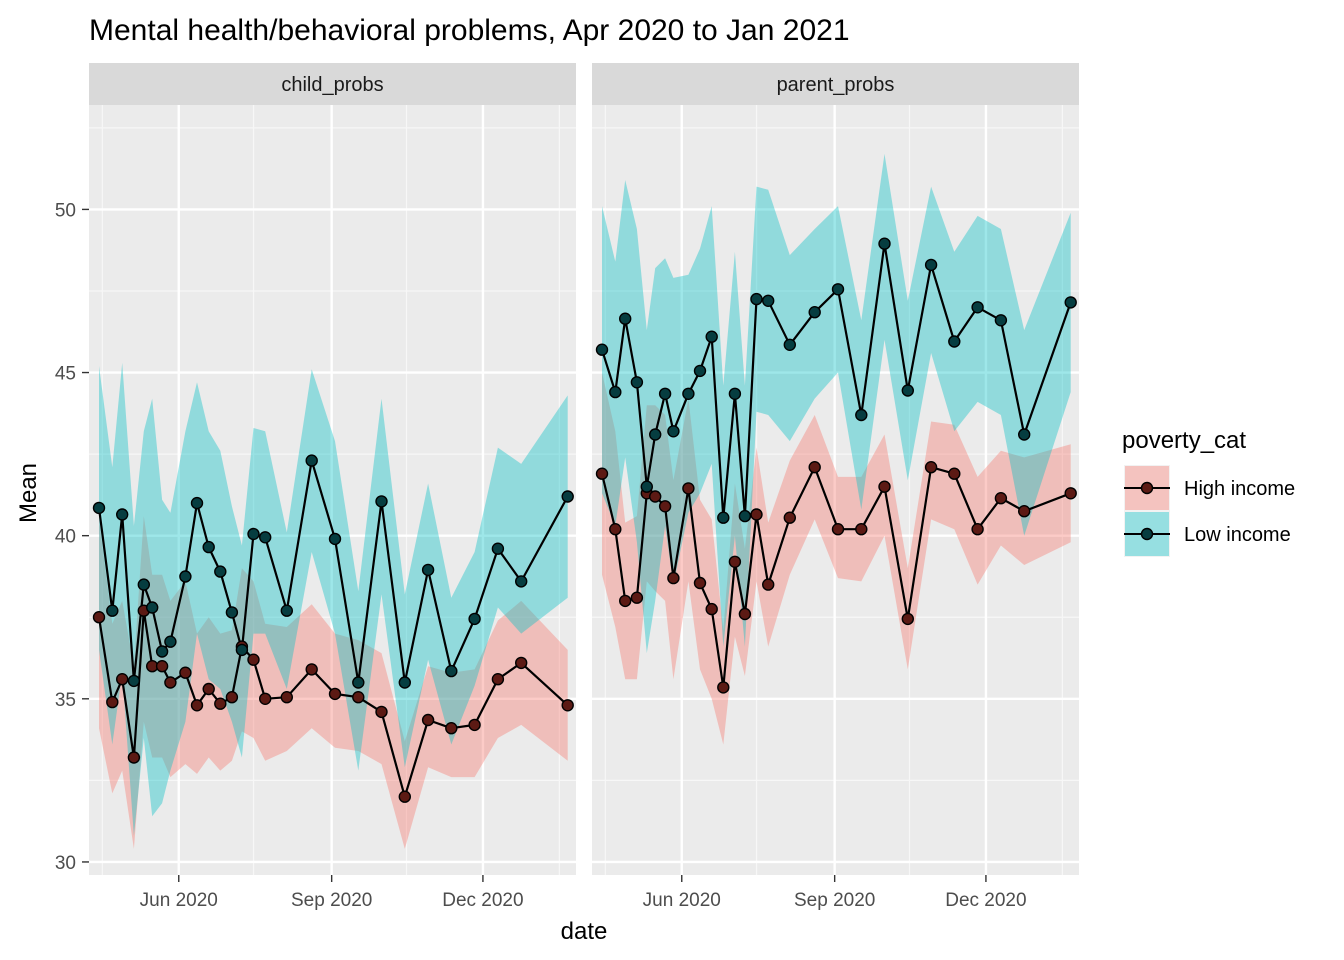  What do you see at coordinates (65, 700) in the screenshot?
I see `y-tick-label: 35` at bounding box center [65, 700].